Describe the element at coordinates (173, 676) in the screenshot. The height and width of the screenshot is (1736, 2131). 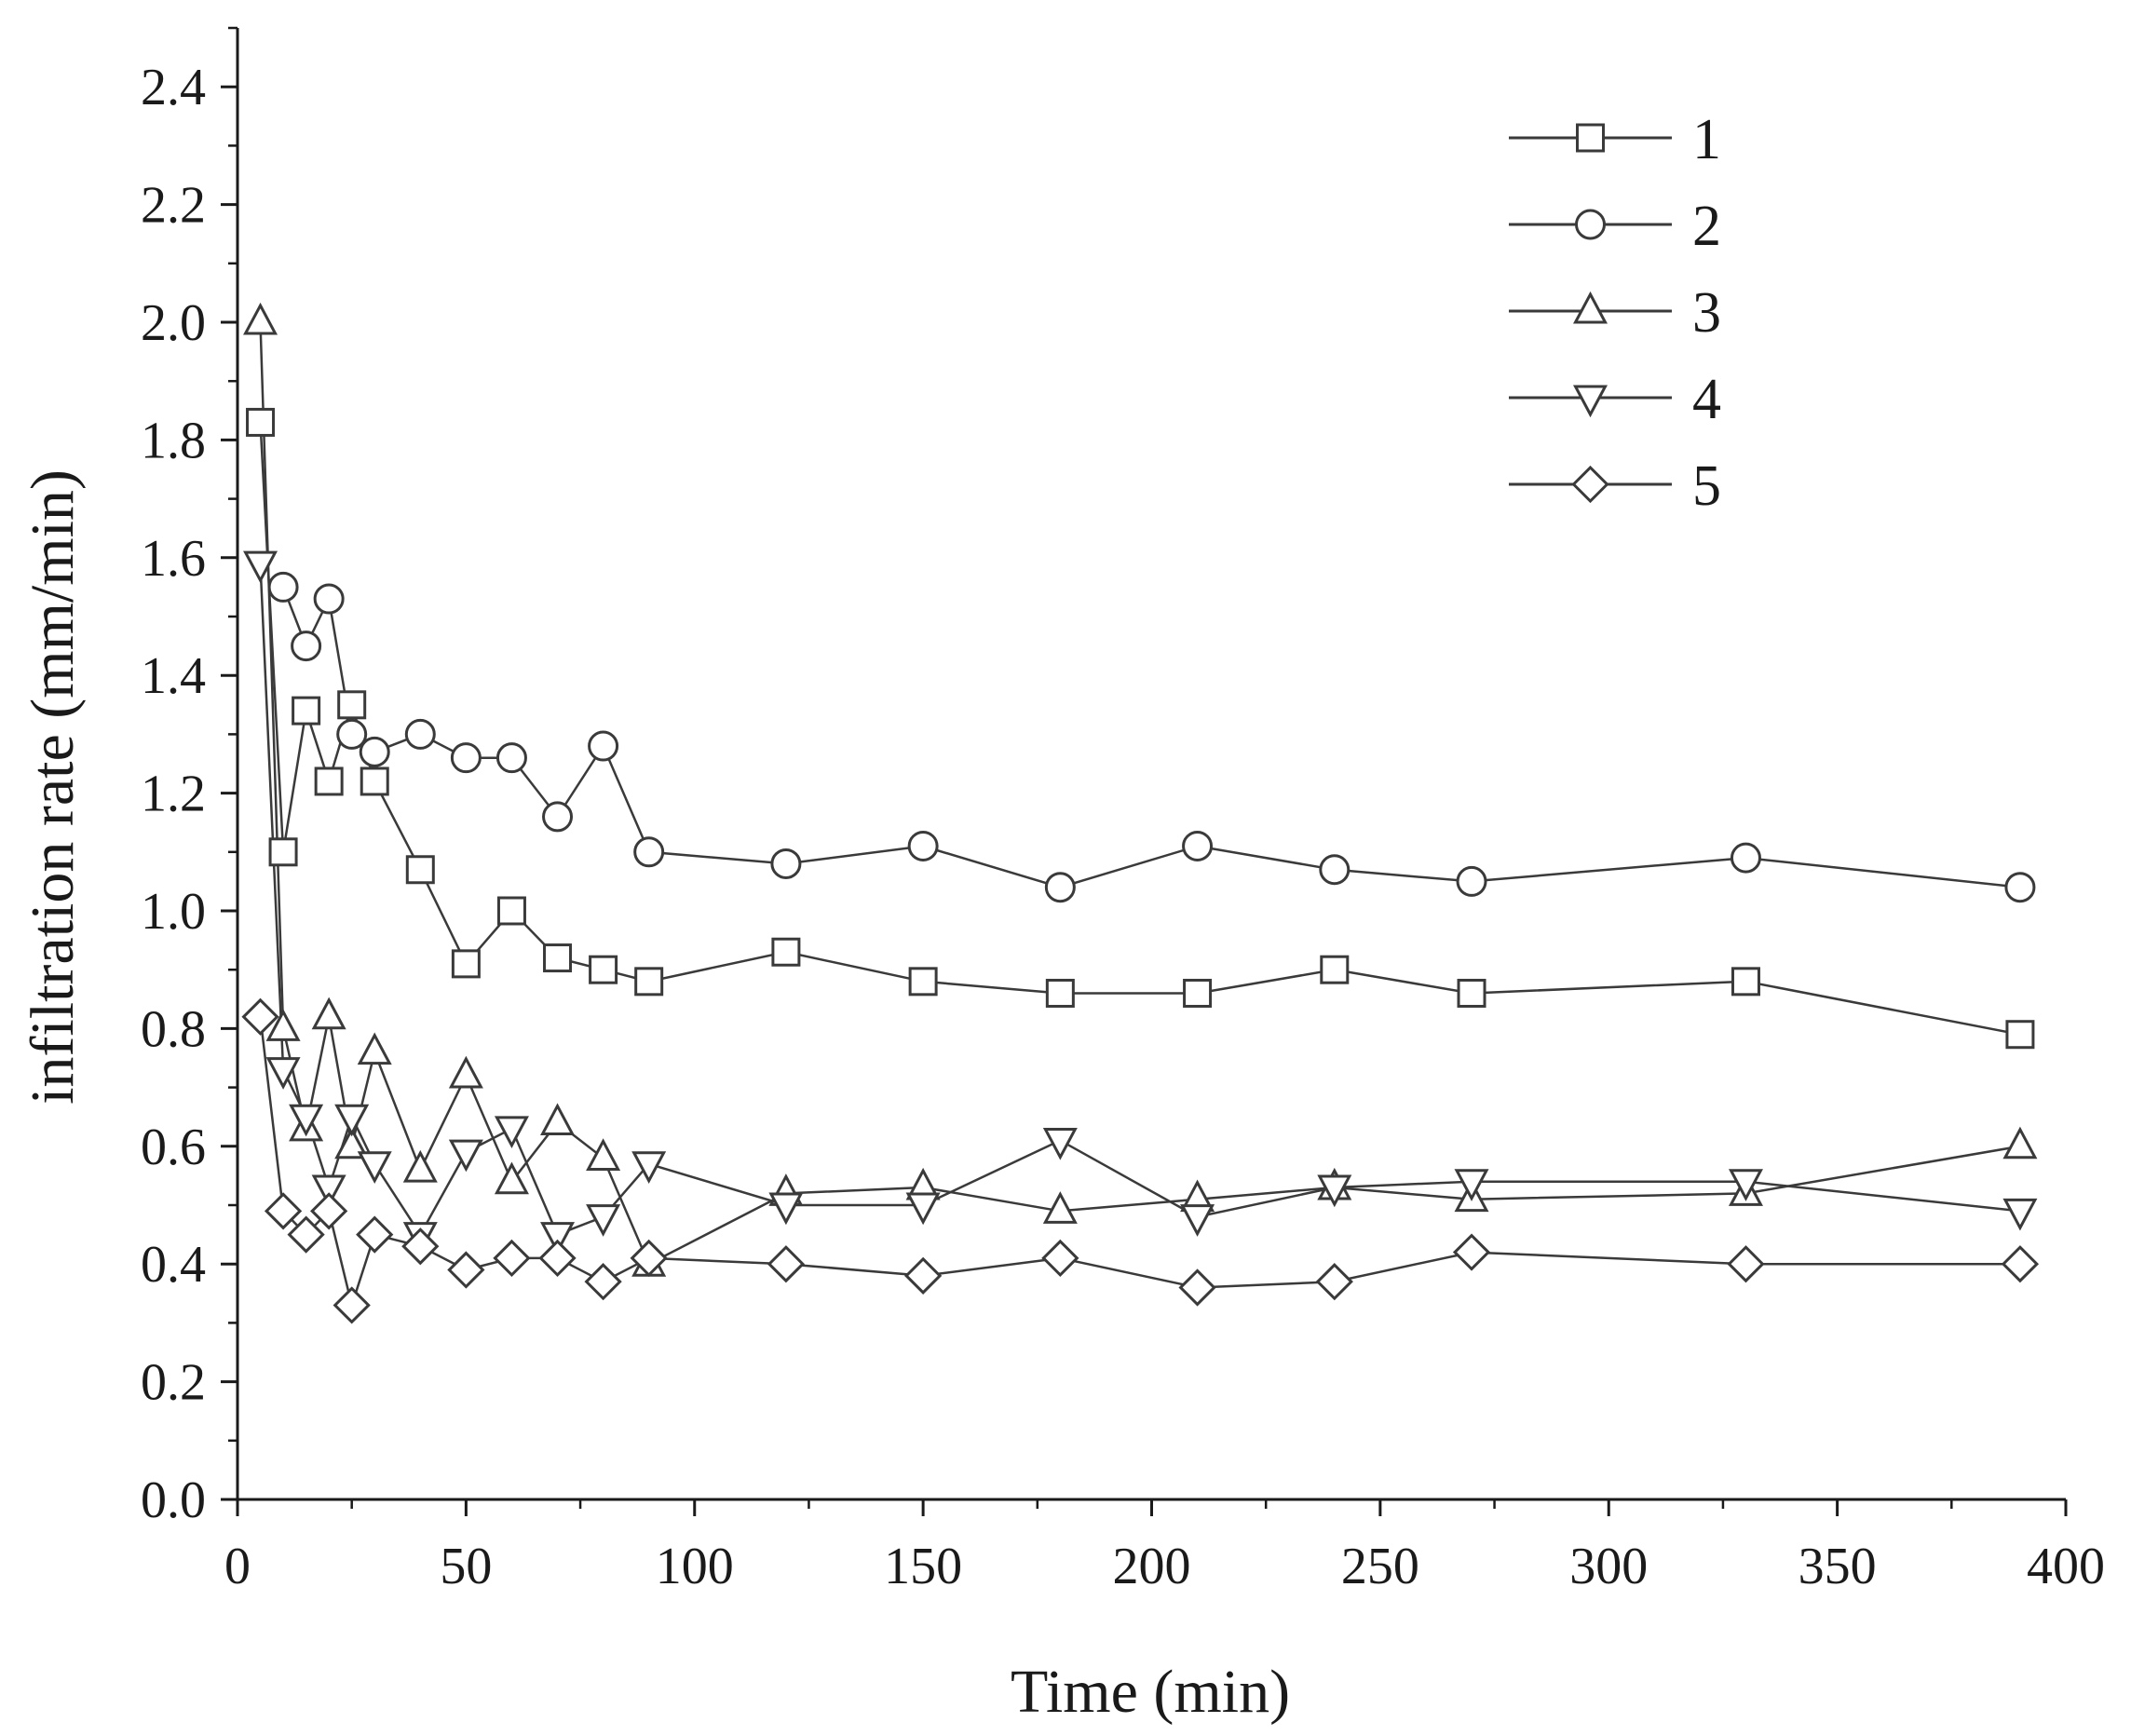
I see `y-tick-label: 1.4` at that location.